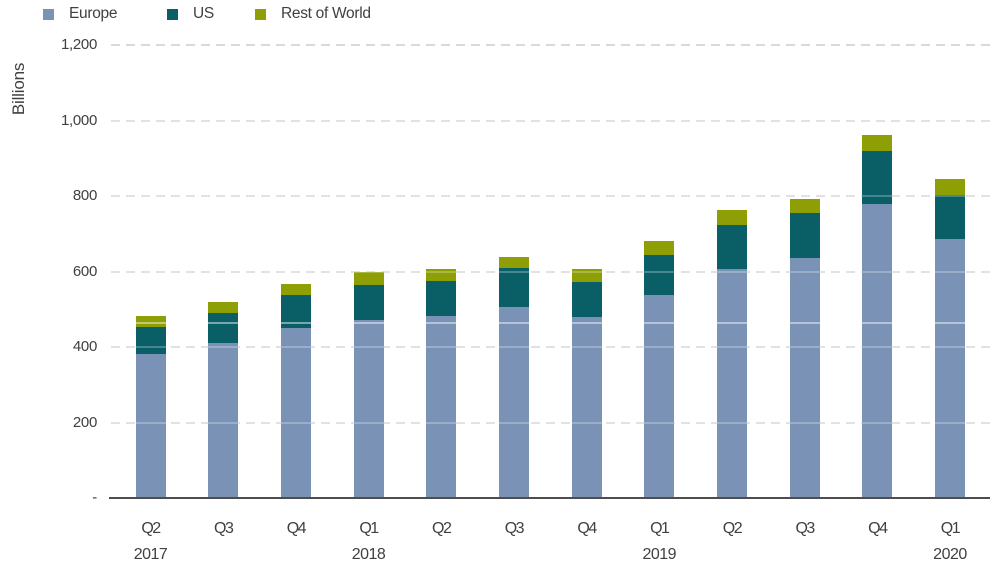  Describe the element at coordinates (260, 14) in the screenshot. I see `rest-of-world-swatch-icon` at that location.